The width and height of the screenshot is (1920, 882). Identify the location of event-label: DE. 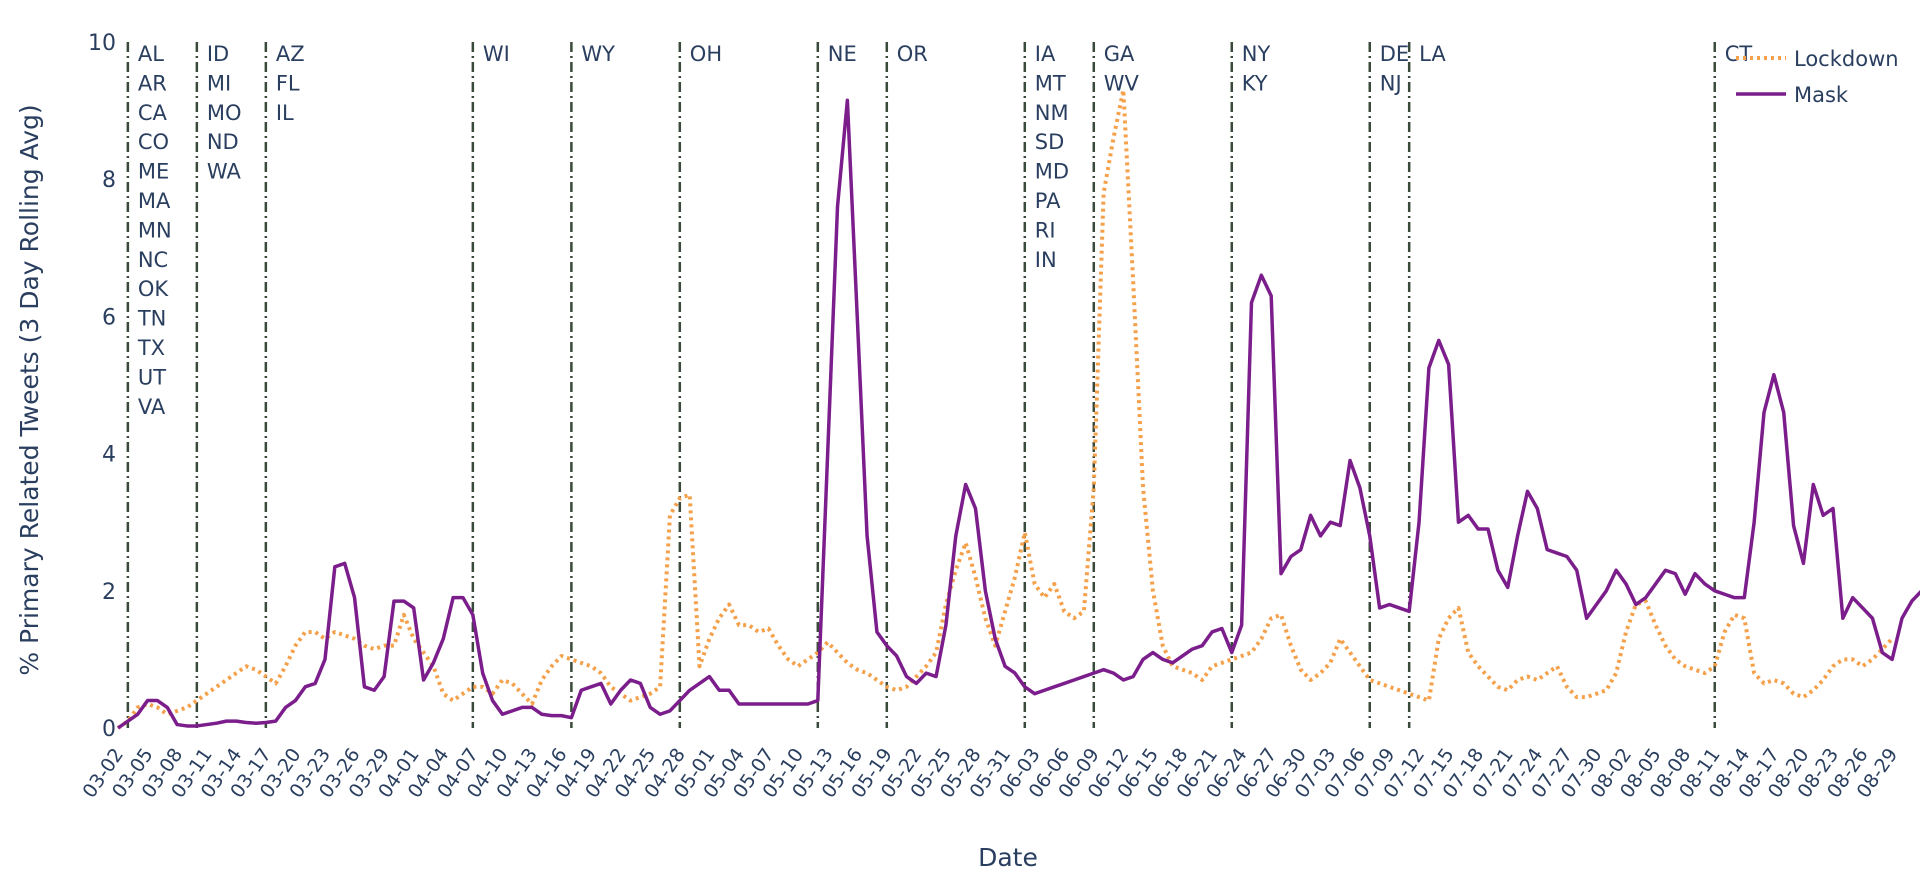
(1394, 54).